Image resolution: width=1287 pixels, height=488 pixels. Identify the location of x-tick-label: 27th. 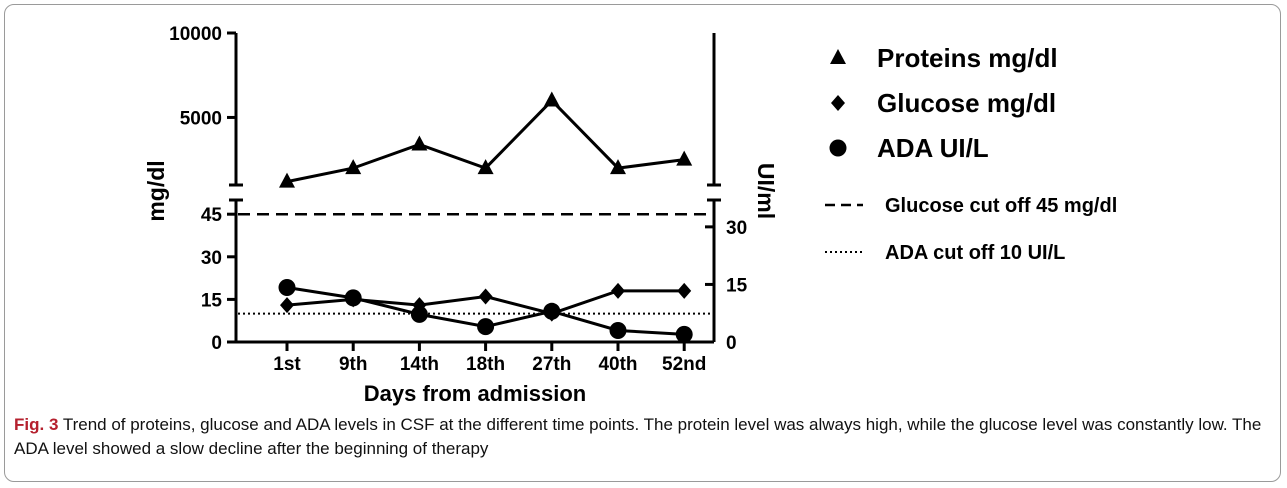
(551, 364).